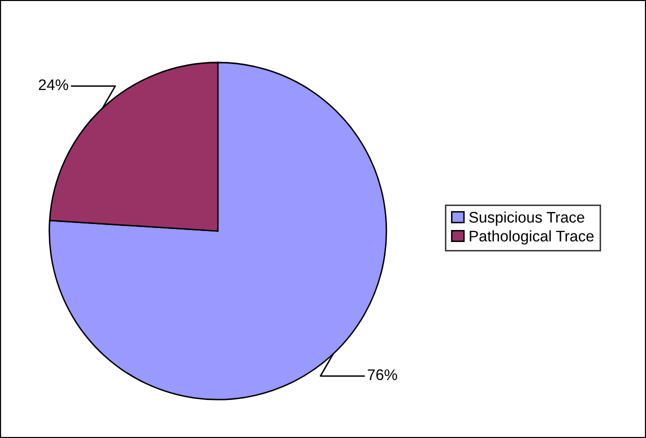 The height and width of the screenshot is (438, 646). I want to click on data-label: 76%, so click(383, 374).